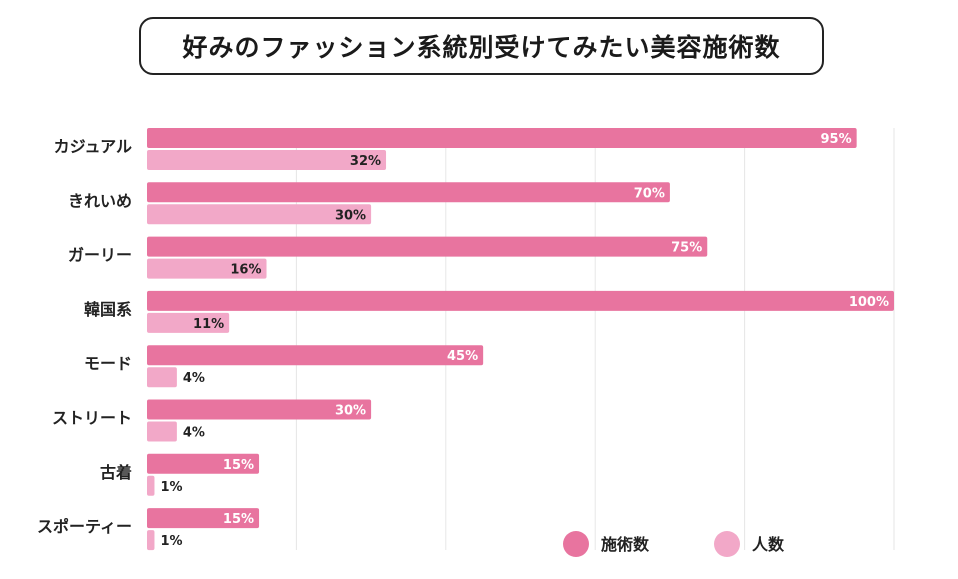  Describe the element at coordinates (108, 363) in the screenshot. I see `category-label: モード` at that location.